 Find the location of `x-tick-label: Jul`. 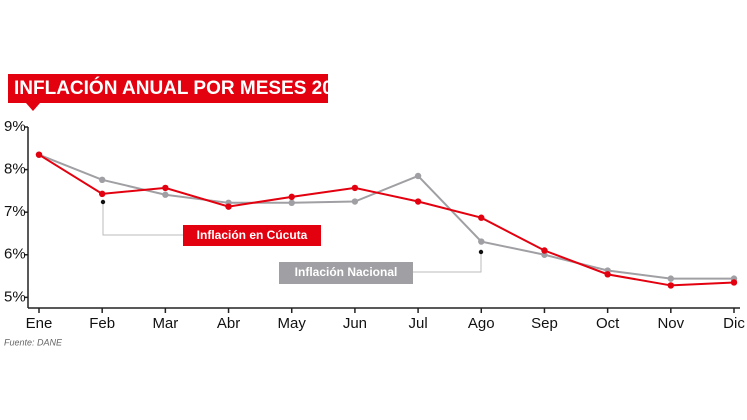

x-tick-label: Jul is located at coordinates (417, 323).